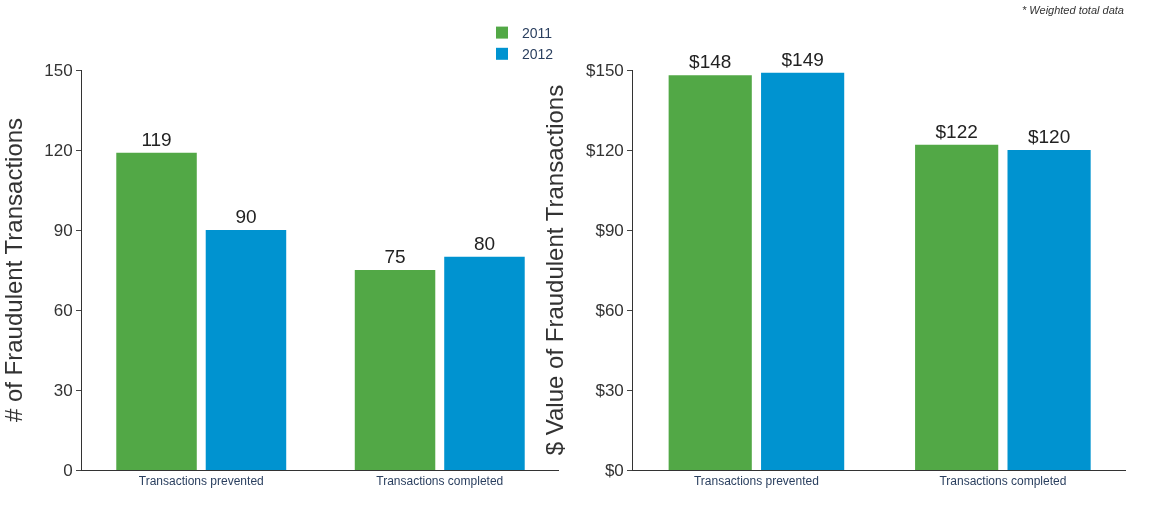  I want to click on y-axis-title: $ Value of Fraudulent Transactions, so click(555, 270).